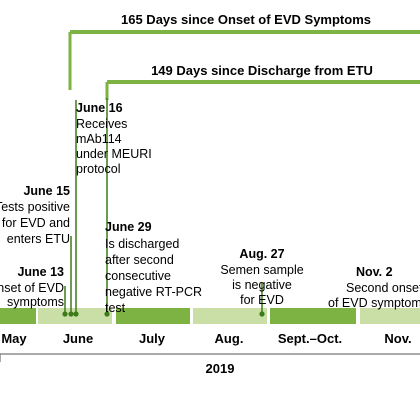  I want to click on event-line: Is discharged, so click(142, 244).